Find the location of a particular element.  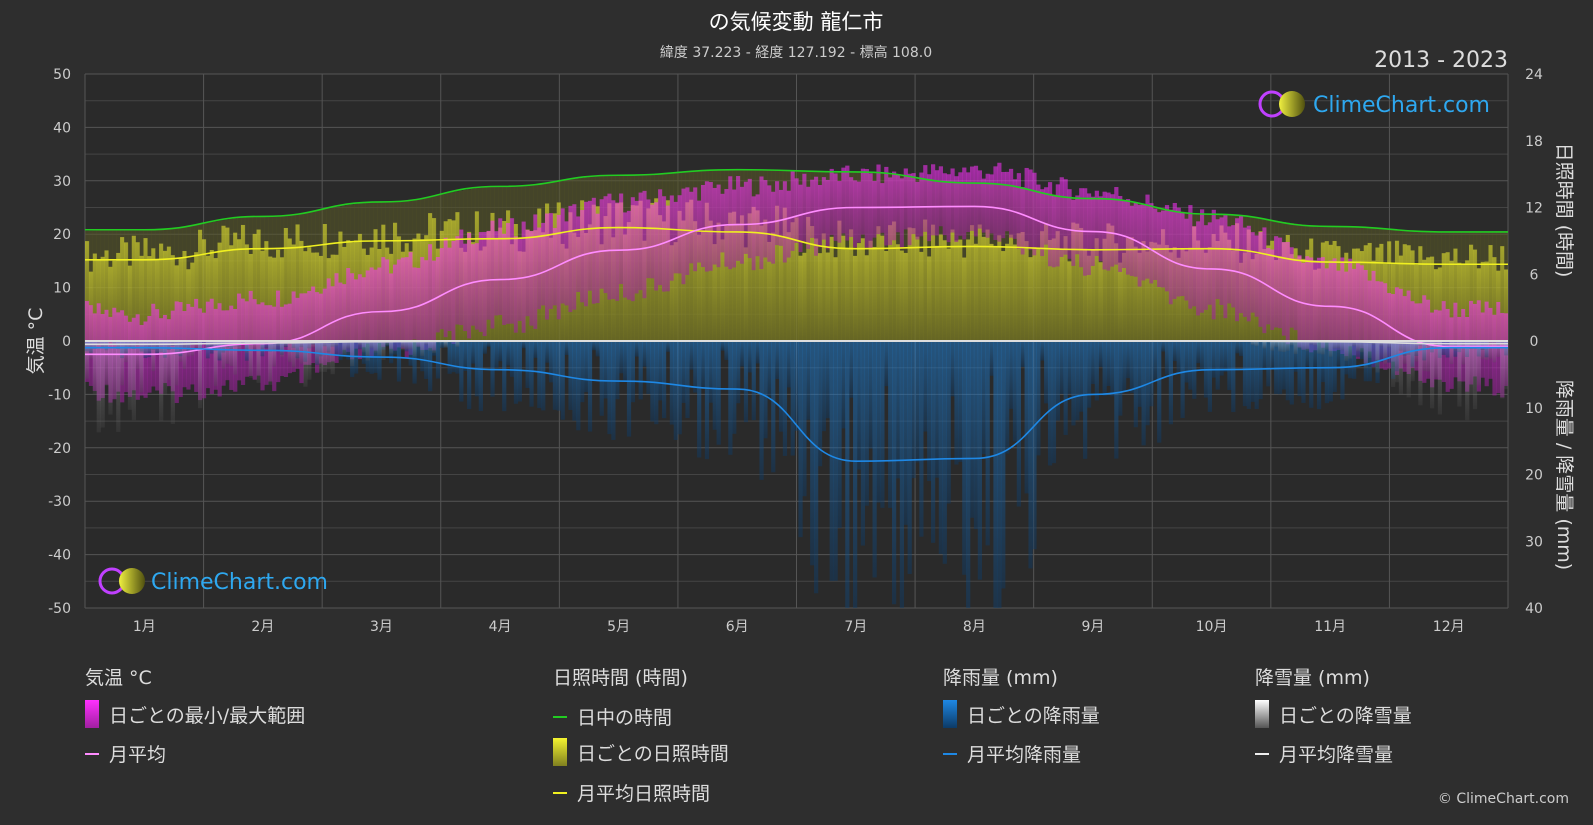

x-month-label: 1月 is located at coordinates (144, 627).